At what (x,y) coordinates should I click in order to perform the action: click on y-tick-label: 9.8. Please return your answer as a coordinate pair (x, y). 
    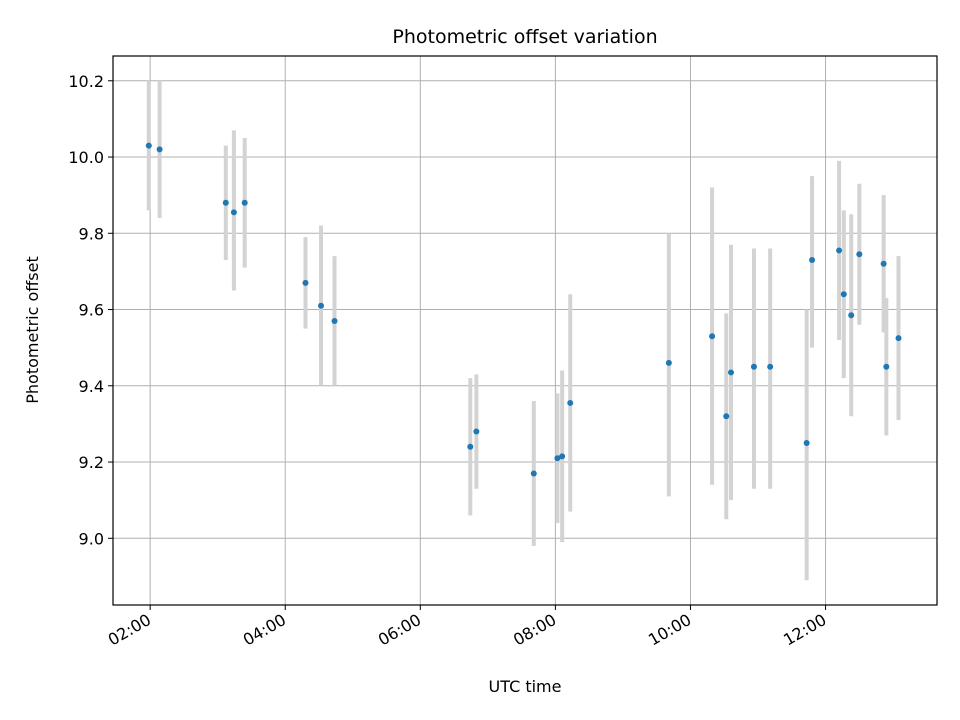
    Looking at the image, I should click on (91, 233).